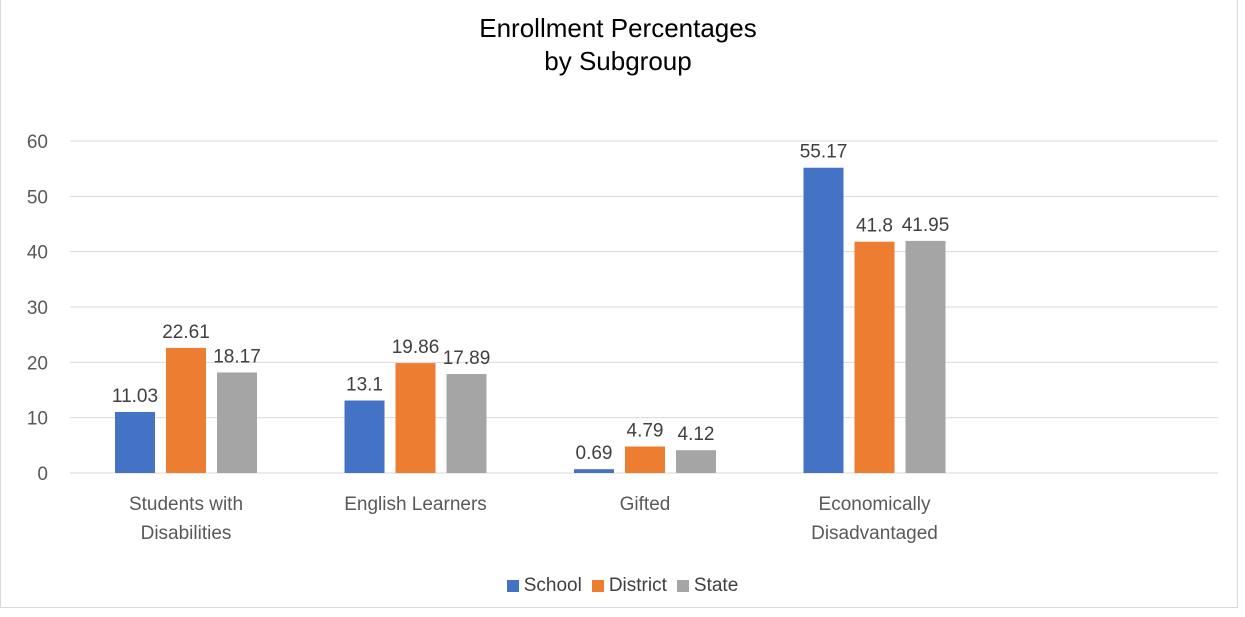 Image resolution: width=1245 pixels, height=617 pixels. Describe the element at coordinates (42, 474) in the screenshot. I see `y-tick-label-0: 0` at that location.